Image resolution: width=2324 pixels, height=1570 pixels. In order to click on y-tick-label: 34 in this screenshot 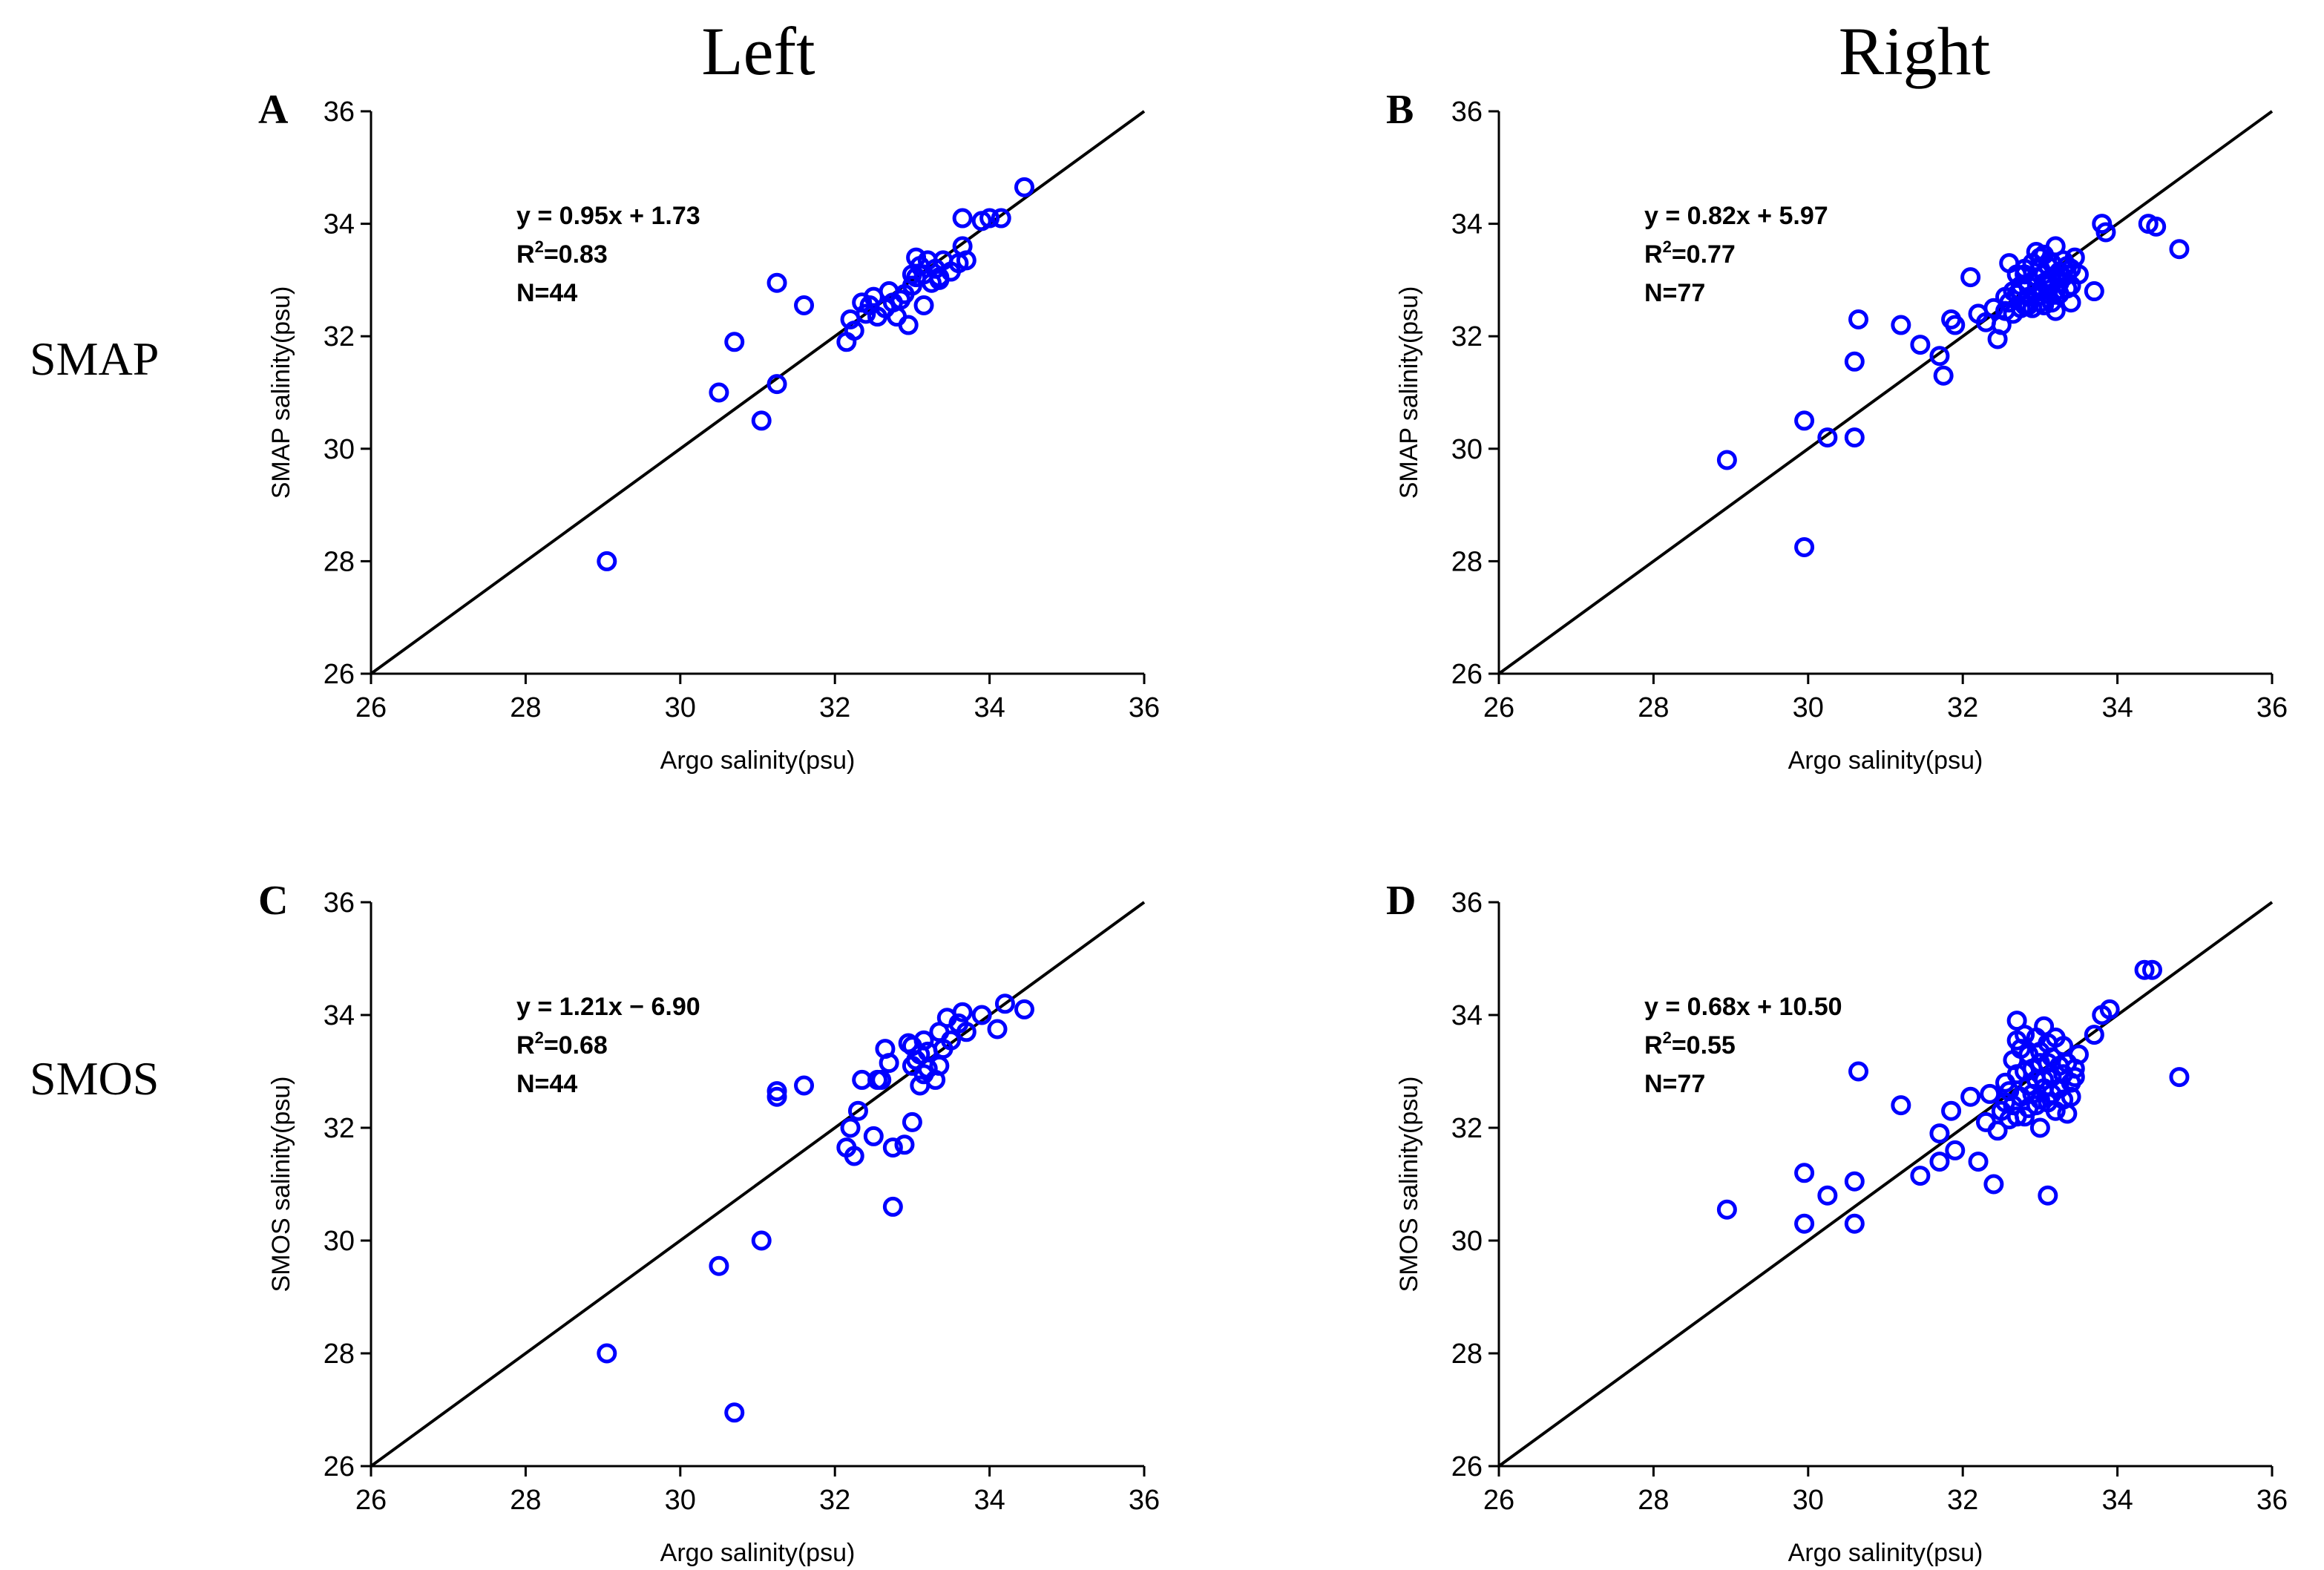, I will do `click(339, 1015)`.